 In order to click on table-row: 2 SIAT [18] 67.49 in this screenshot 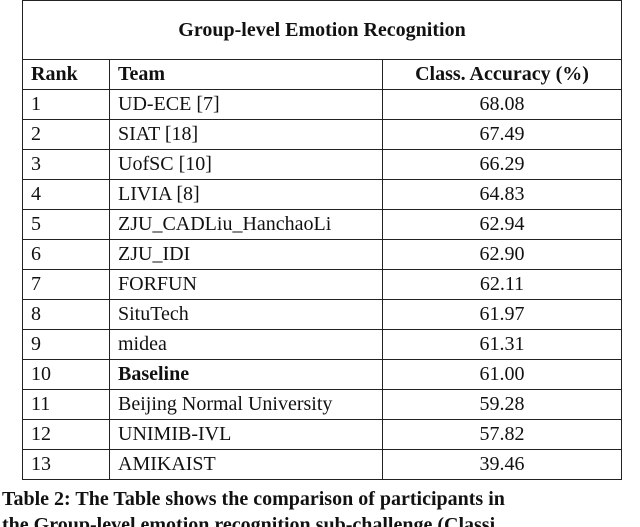, I will do `click(322, 134)`.